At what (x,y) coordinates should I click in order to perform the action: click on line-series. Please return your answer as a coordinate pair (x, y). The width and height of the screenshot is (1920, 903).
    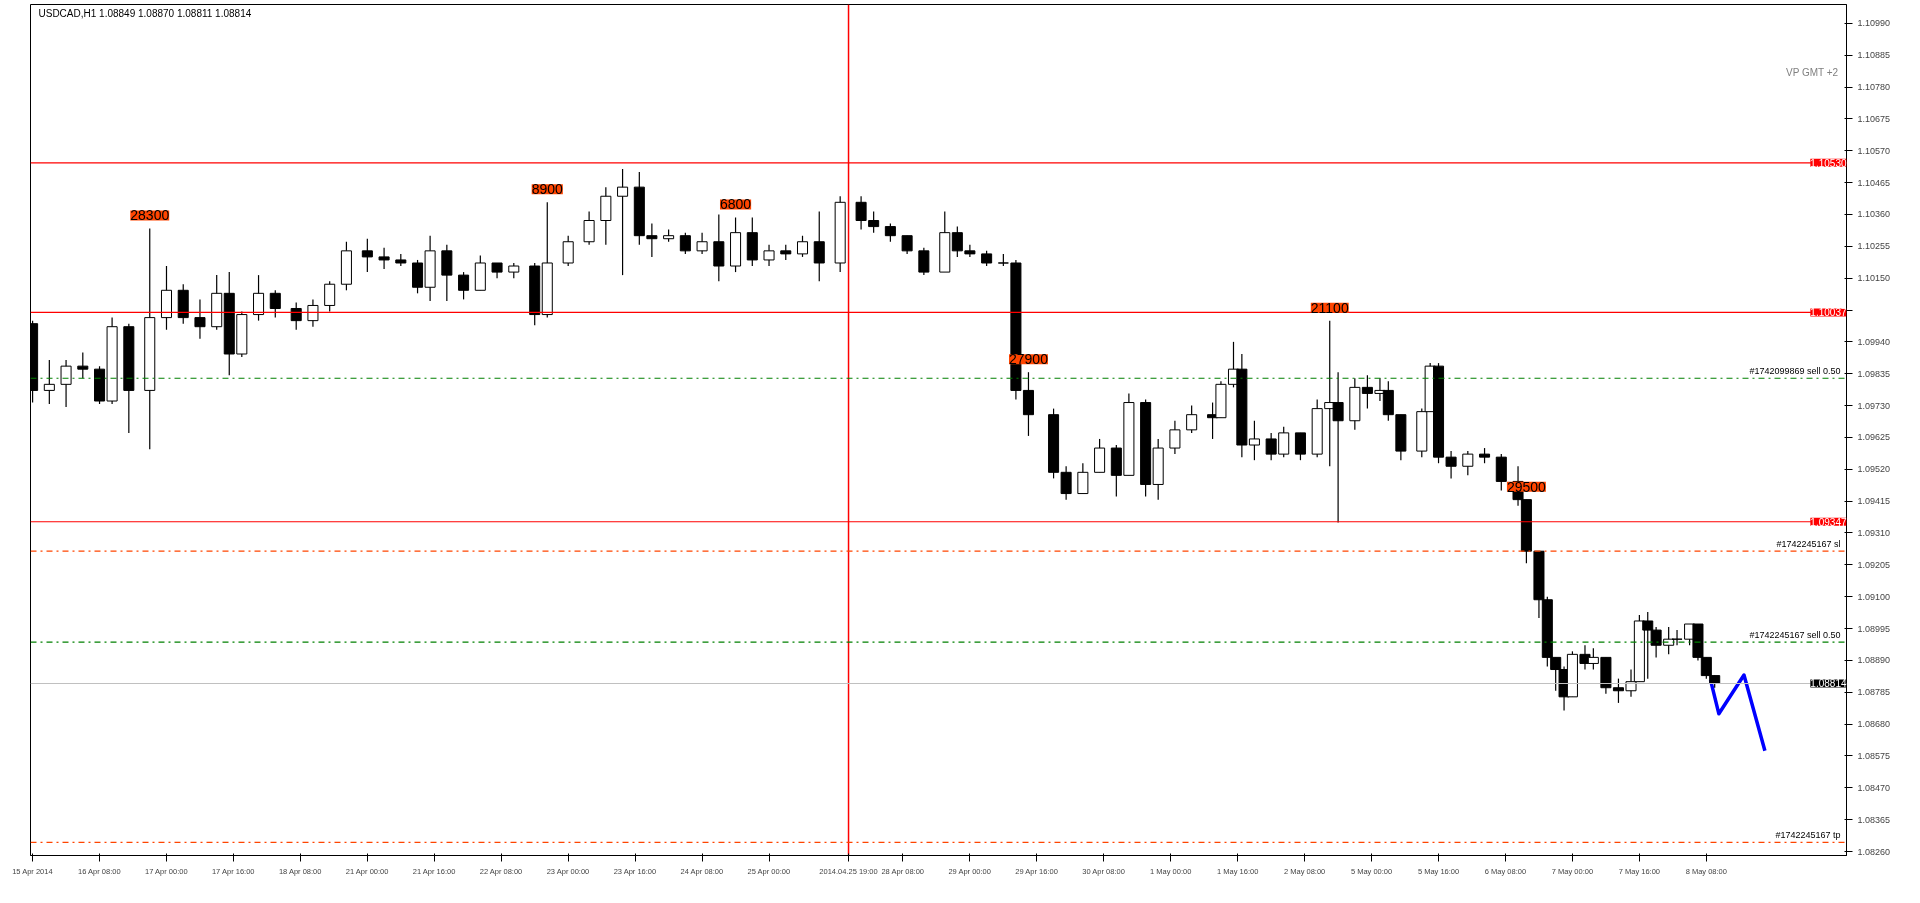
    Looking at the image, I should click on (1737, 713).